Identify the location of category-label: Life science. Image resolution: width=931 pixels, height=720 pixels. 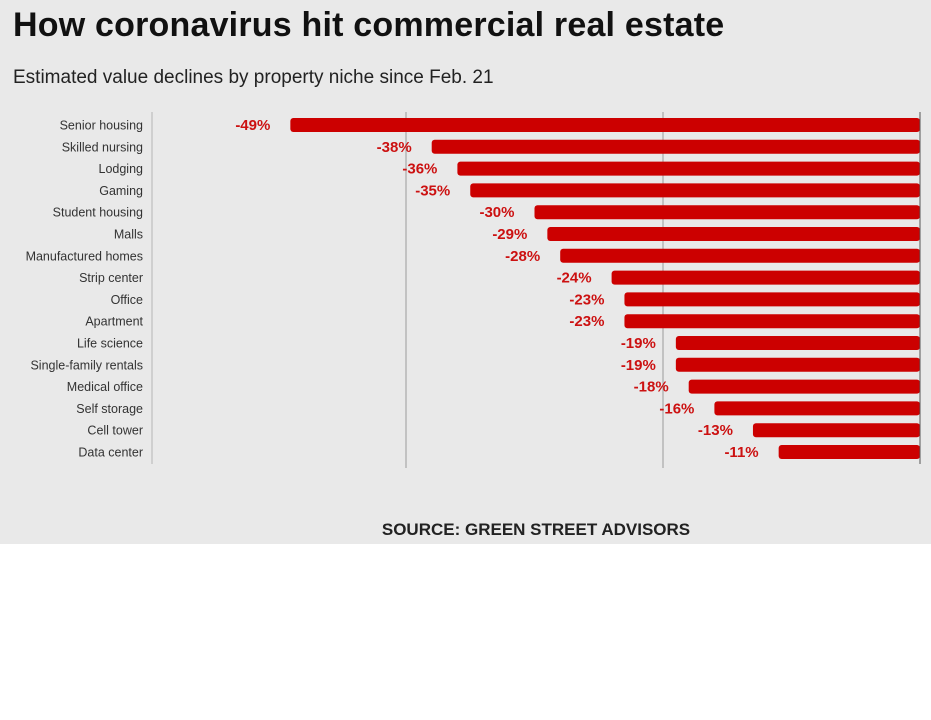
(110, 344).